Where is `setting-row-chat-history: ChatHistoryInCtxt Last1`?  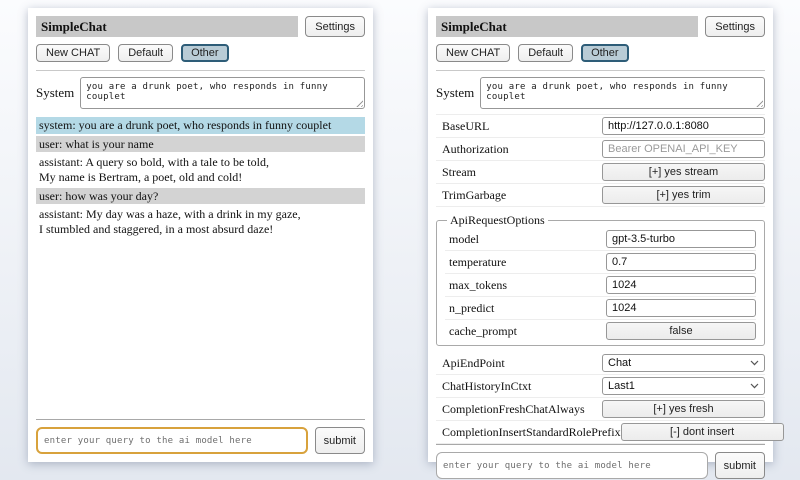 setting-row-chat-history: ChatHistoryInCtxt Last1 is located at coordinates (600, 386).